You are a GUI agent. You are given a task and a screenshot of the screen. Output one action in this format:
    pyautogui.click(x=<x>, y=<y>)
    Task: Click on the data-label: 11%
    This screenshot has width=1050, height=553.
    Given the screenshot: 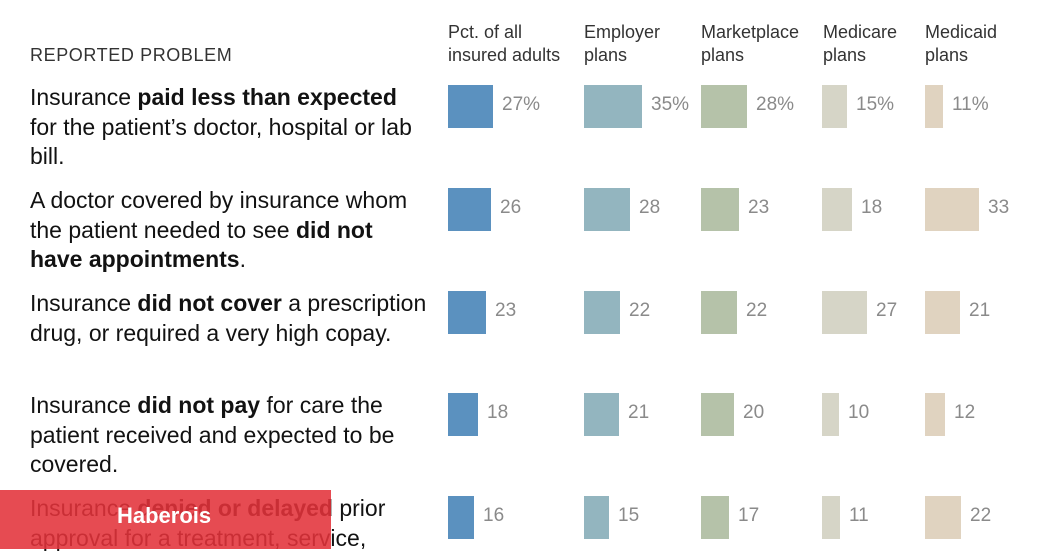 What is the action you would take?
    pyautogui.click(x=970, y=104)
    